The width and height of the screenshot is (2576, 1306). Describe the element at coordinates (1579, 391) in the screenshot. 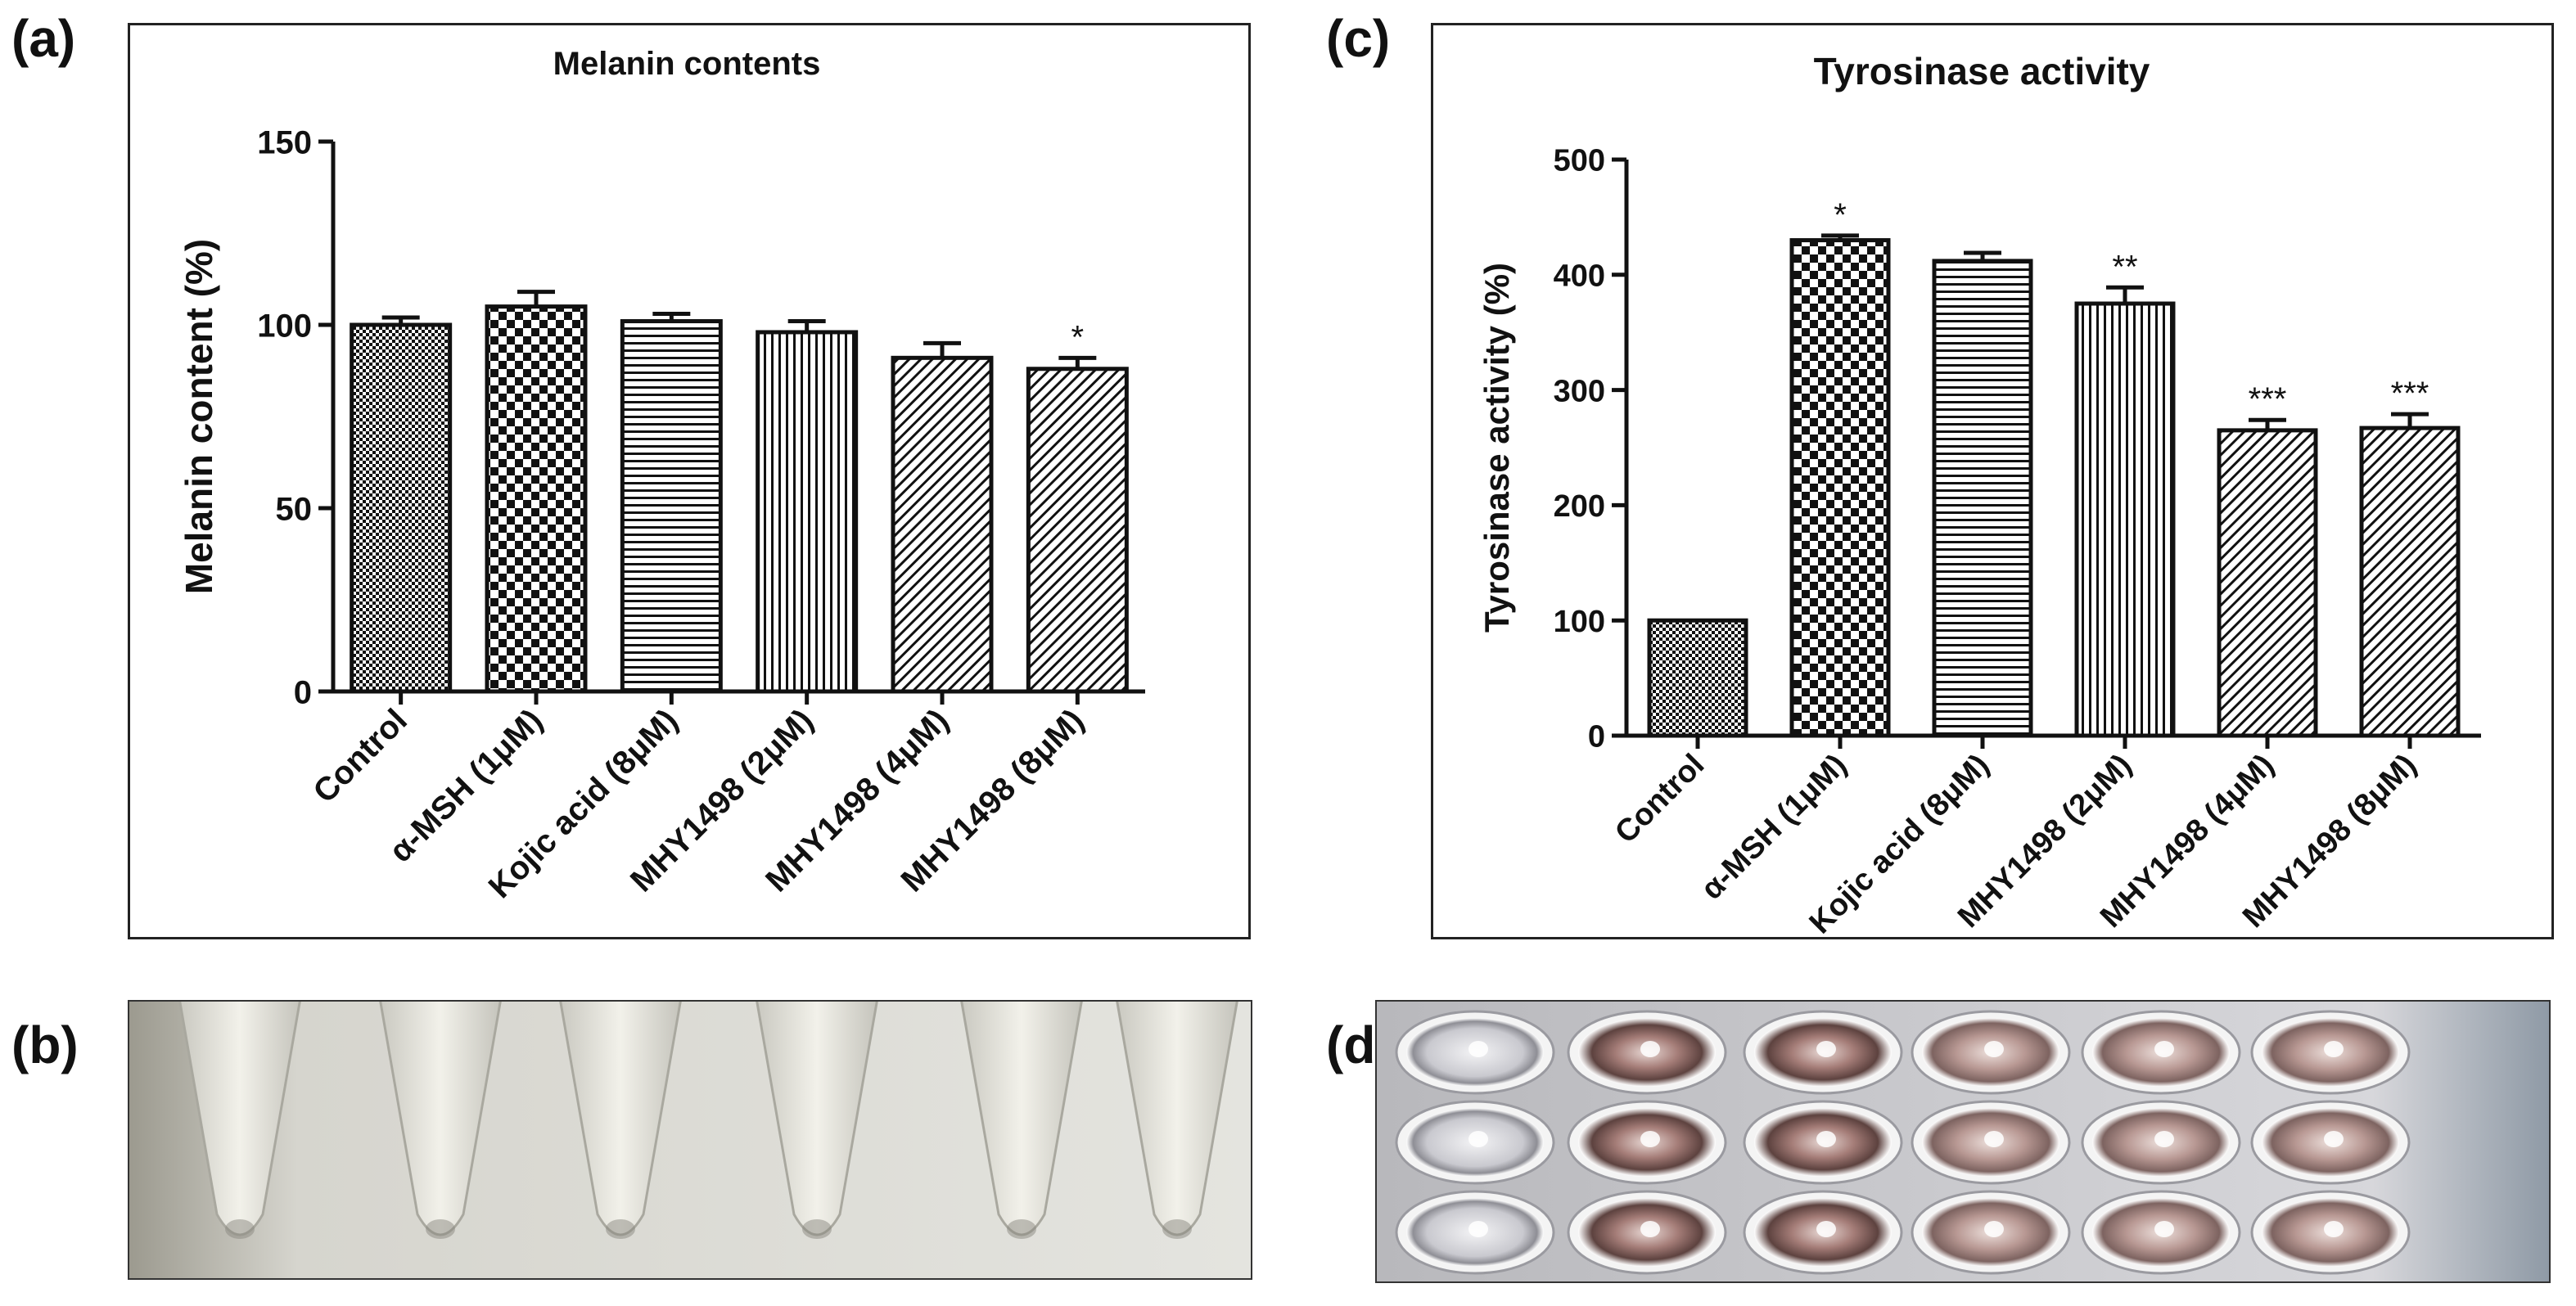

I see `y-tick-label: 300` at that location.